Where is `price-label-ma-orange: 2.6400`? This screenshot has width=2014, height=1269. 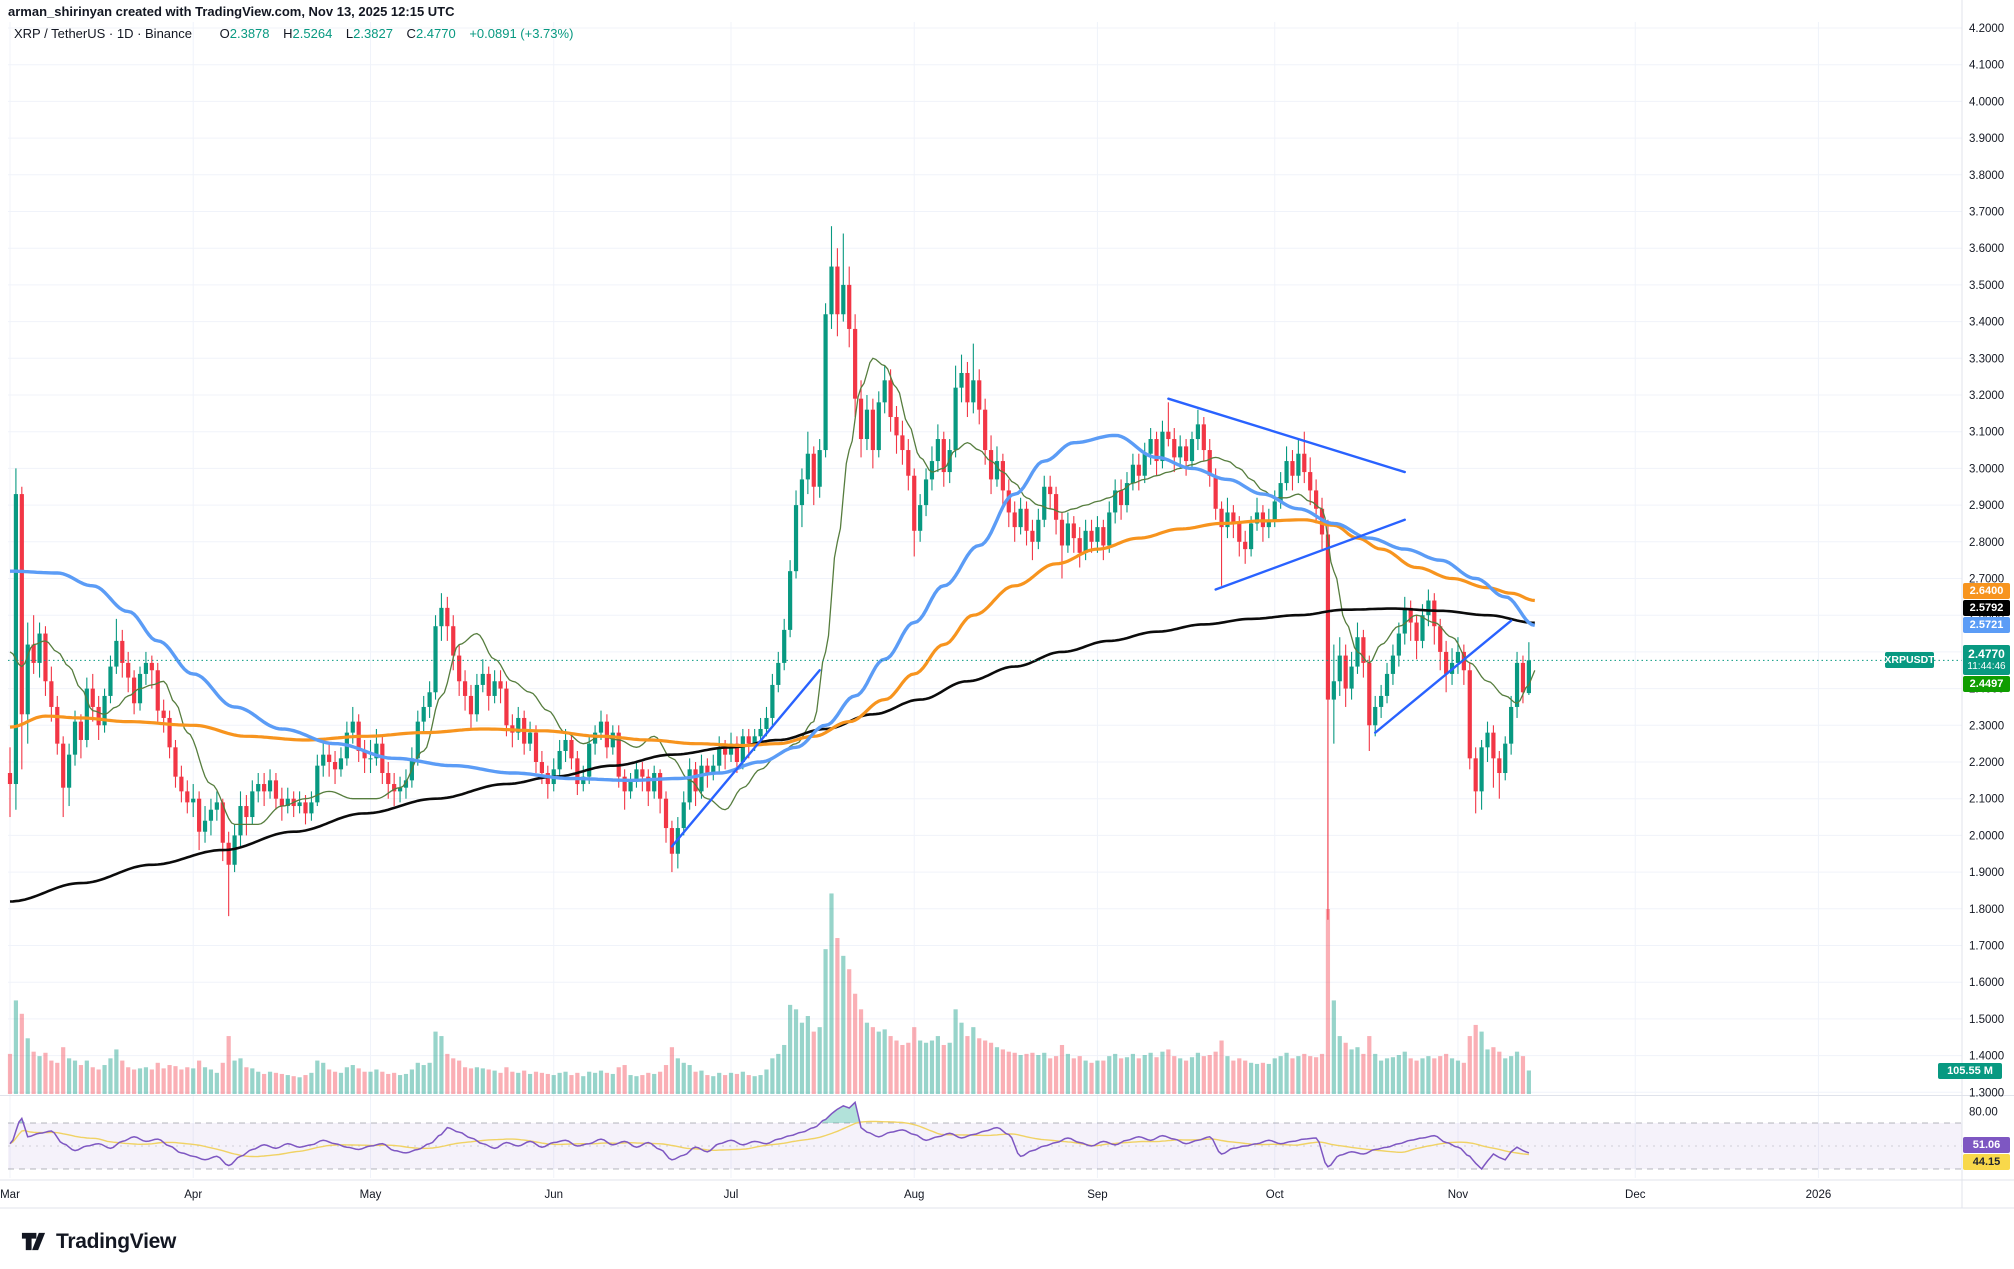
price-label-ma-orange: 2.6400 is located at coordinates (1986, 591).